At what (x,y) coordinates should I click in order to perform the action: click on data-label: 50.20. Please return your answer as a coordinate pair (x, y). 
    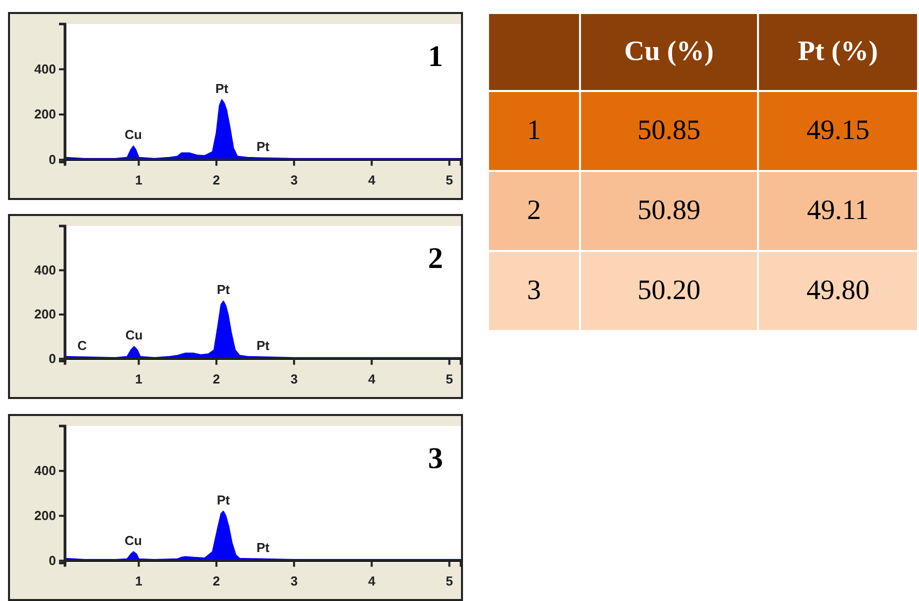
    Looking at the image, I should click on (669, 291).